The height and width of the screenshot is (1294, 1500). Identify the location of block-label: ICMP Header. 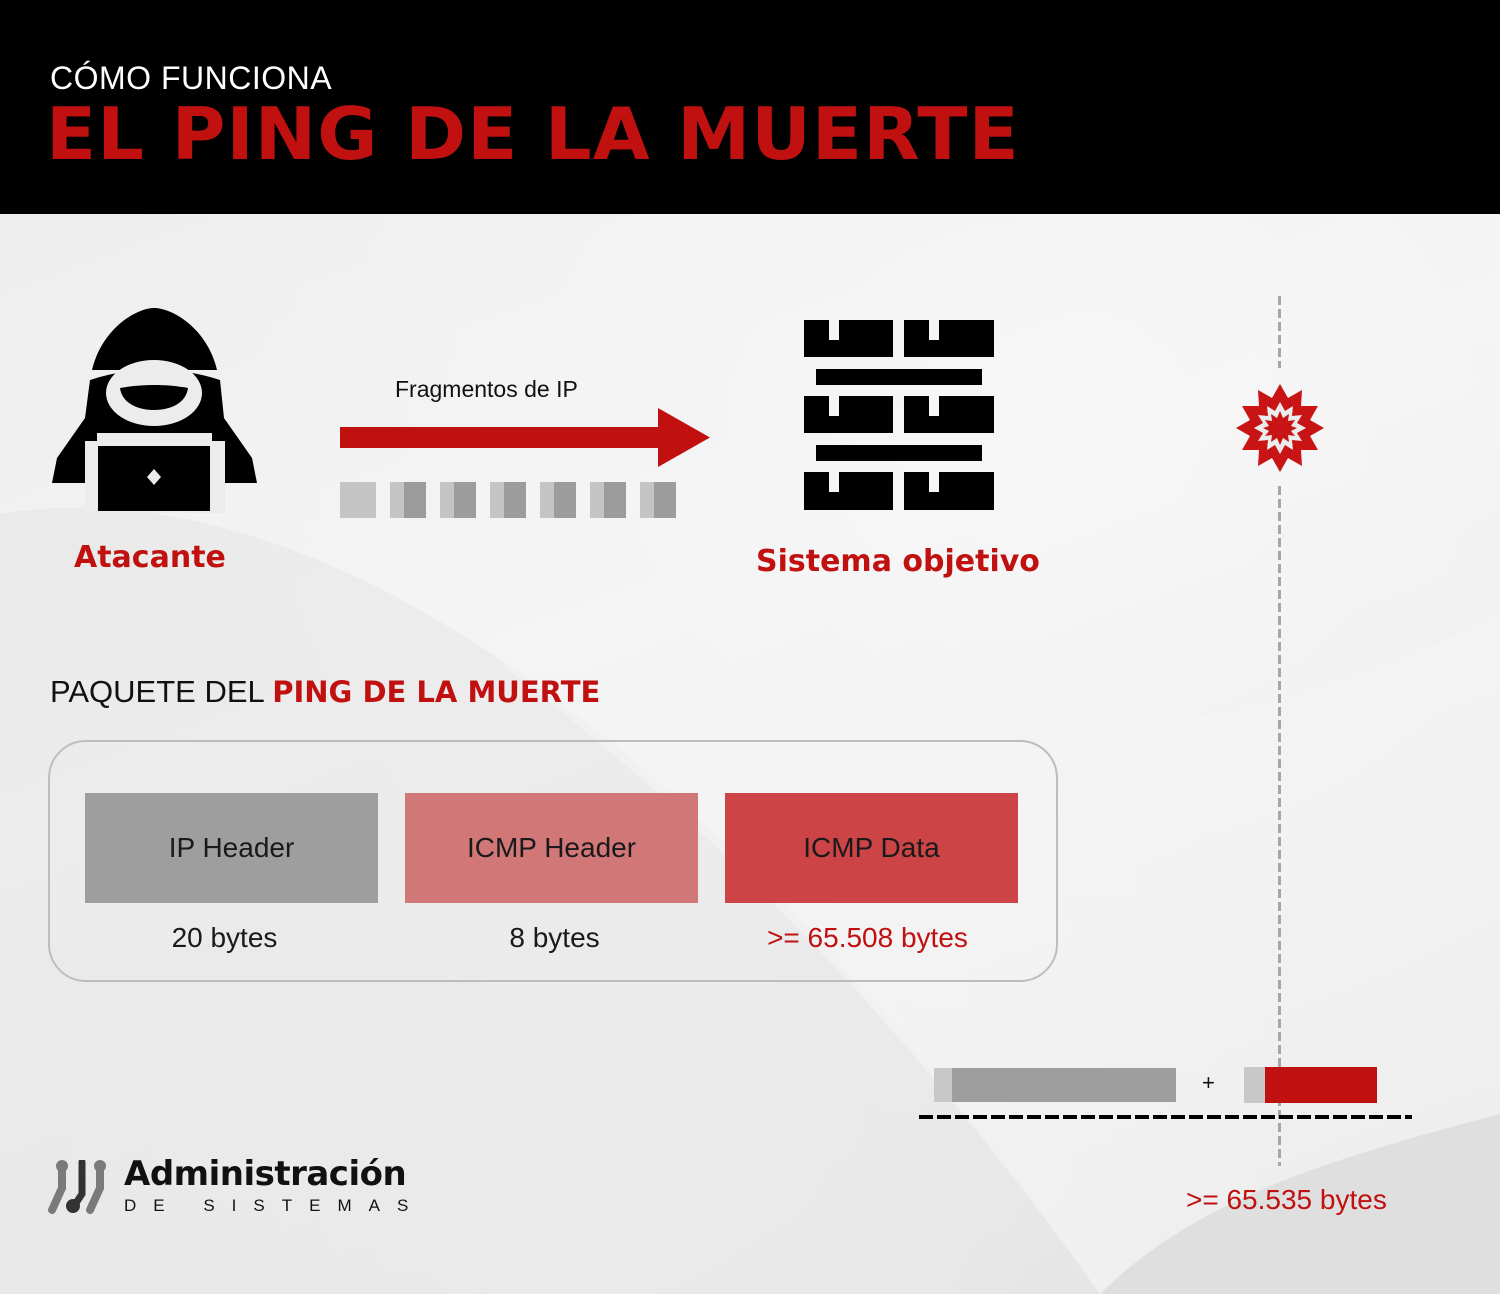
(551, 847).